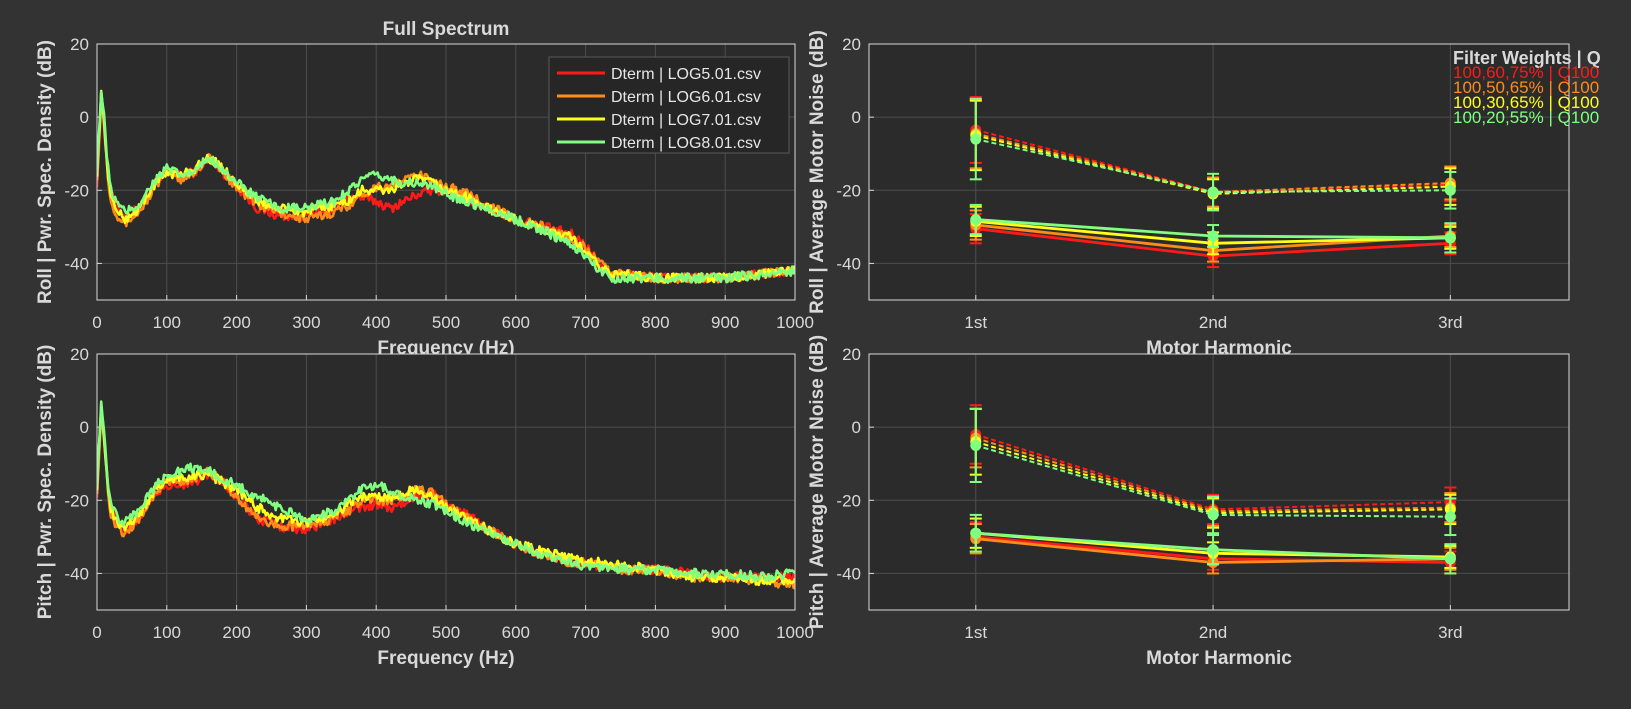  I want to click on x-axis-label: Motor Harmonic, so click(1219, 658).